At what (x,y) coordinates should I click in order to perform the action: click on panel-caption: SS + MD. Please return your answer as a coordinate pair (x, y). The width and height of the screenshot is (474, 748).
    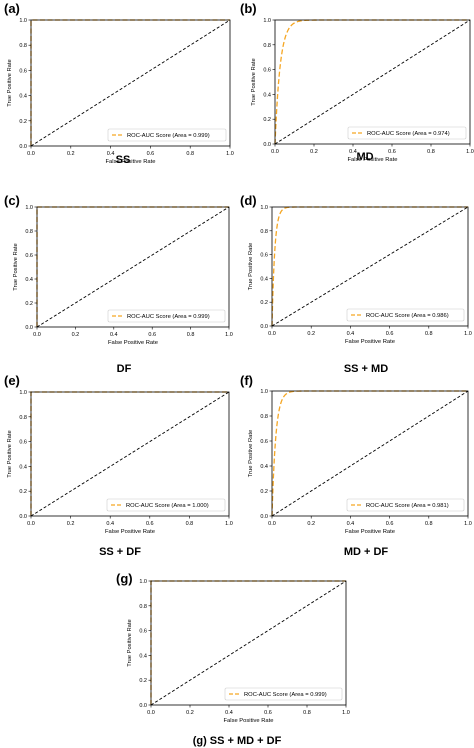
    Looking at the image, I should click on (366, 369).